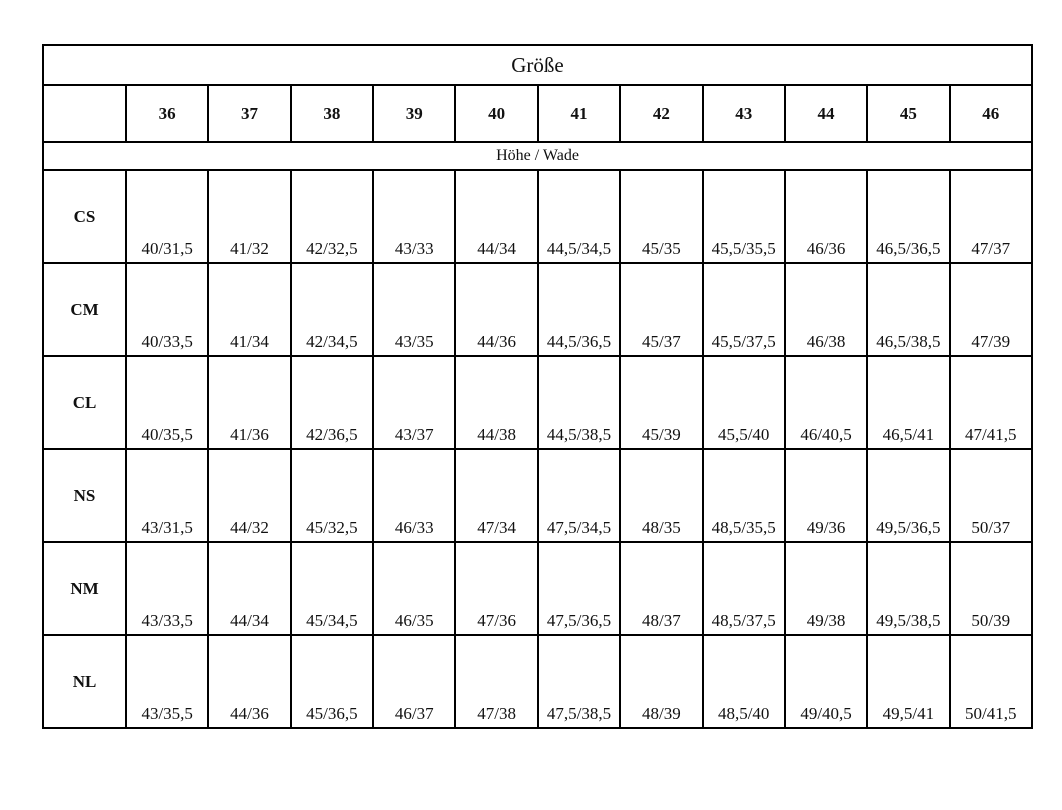 The width and height of the screenshot is (1062, 810). What do you see at coordinates (332, 681) in the screenshot?
I see `table-cell: 45/36,5` at bounding box center [332, 681].